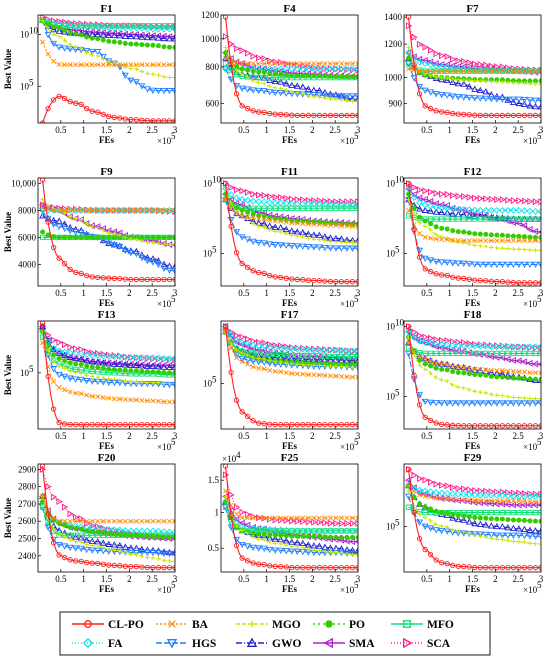 This screenshot has width=550, height=659. Describe the element at coordinates (204, 644) in the screenshot. I see `legend-label-hgs: HGS` at that location.